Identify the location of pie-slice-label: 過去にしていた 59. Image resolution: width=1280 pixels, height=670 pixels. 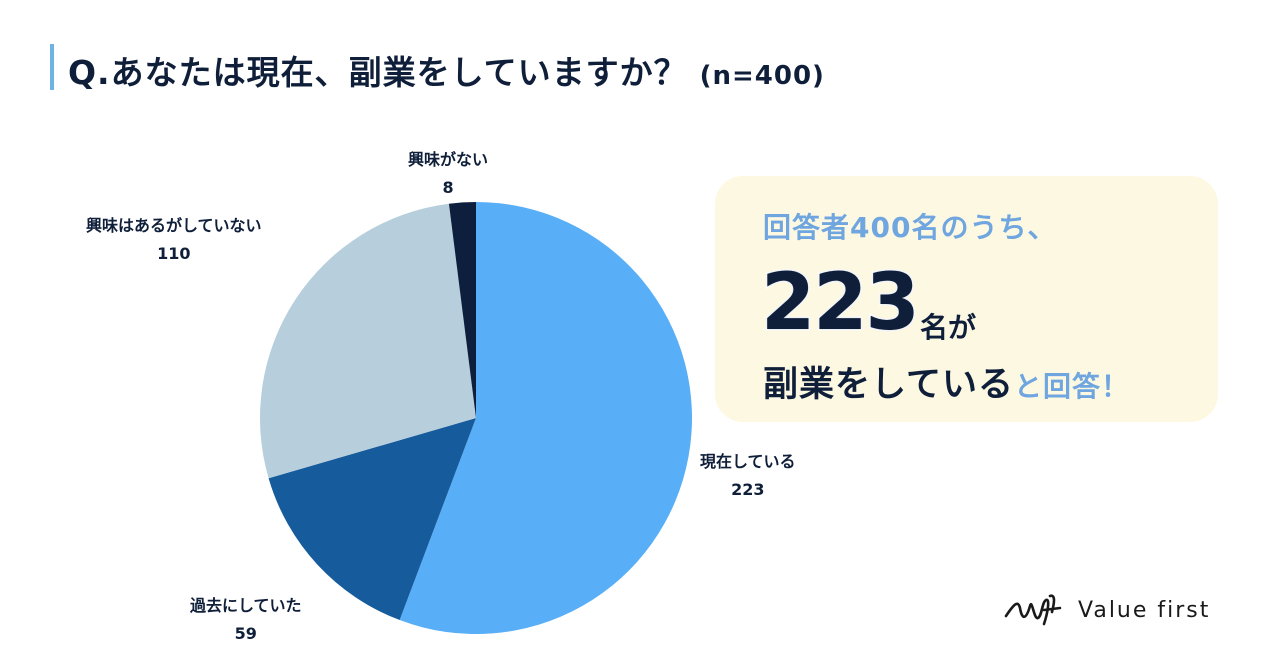
(246, 620).